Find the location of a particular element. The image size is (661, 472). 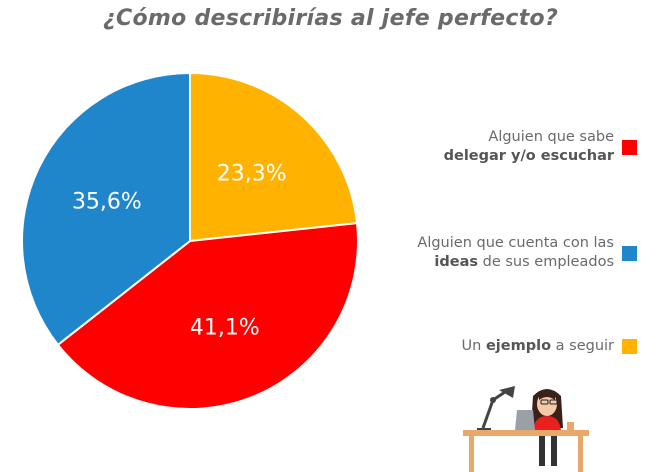

legend-label: a seguir is located at coordinates (584, 346).